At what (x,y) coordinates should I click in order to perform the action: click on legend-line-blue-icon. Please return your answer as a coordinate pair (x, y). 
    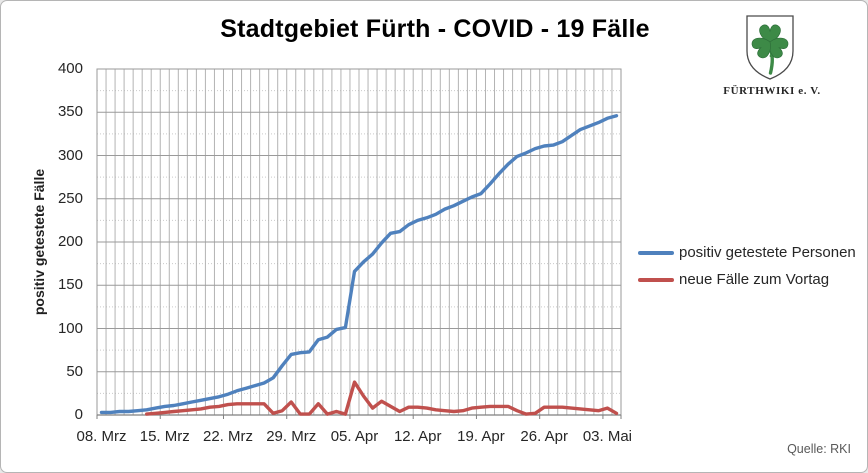
    Looking at the image, I should click on (656, 252).